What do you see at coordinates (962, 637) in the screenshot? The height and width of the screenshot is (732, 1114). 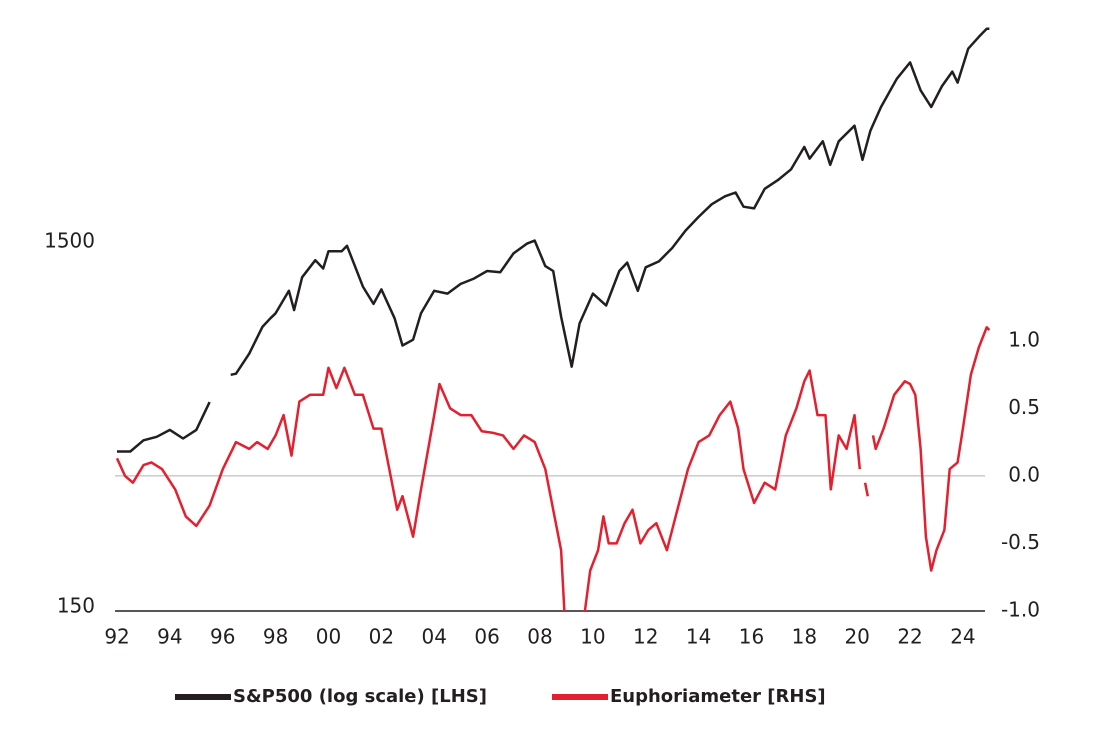 I see `x-tick-label: 24` at bounding box center [962, 637].